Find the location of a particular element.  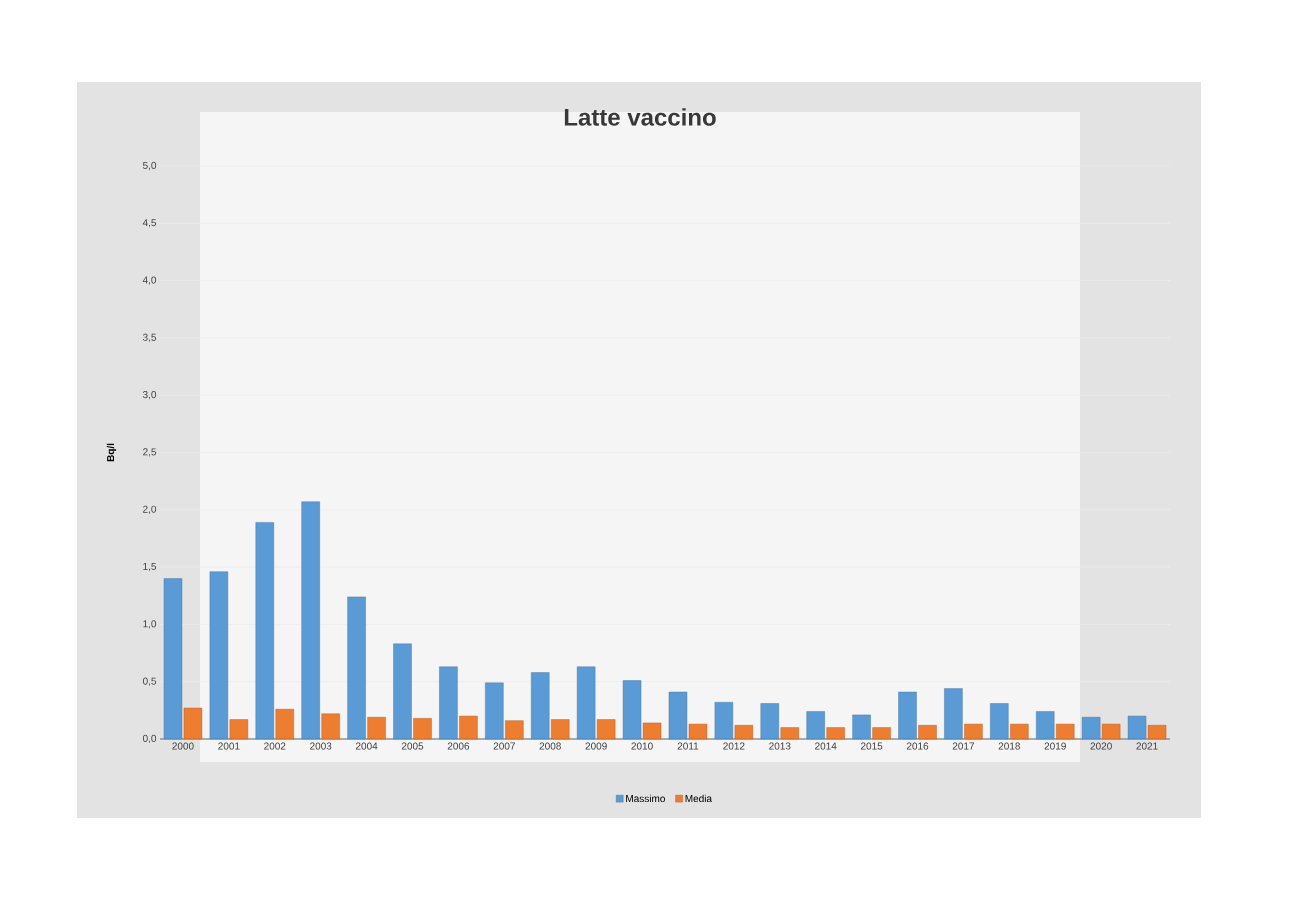

y-tick-label: 2,0 is located at coordinates (150, 509).